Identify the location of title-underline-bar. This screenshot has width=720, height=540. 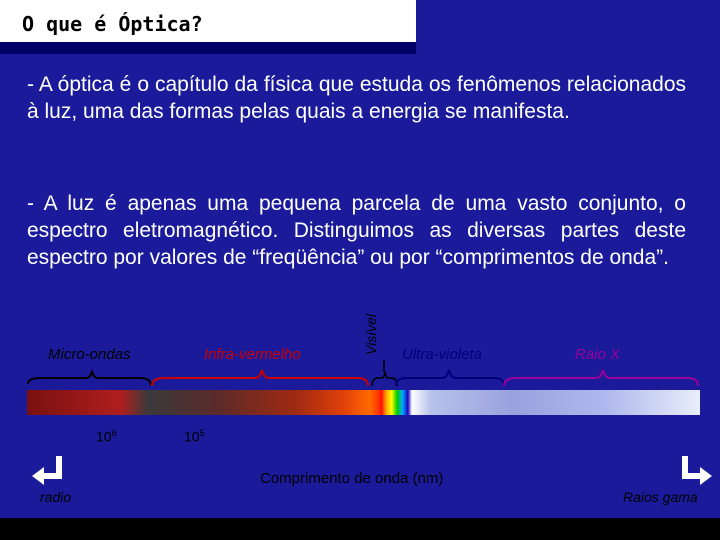
(208, 48).